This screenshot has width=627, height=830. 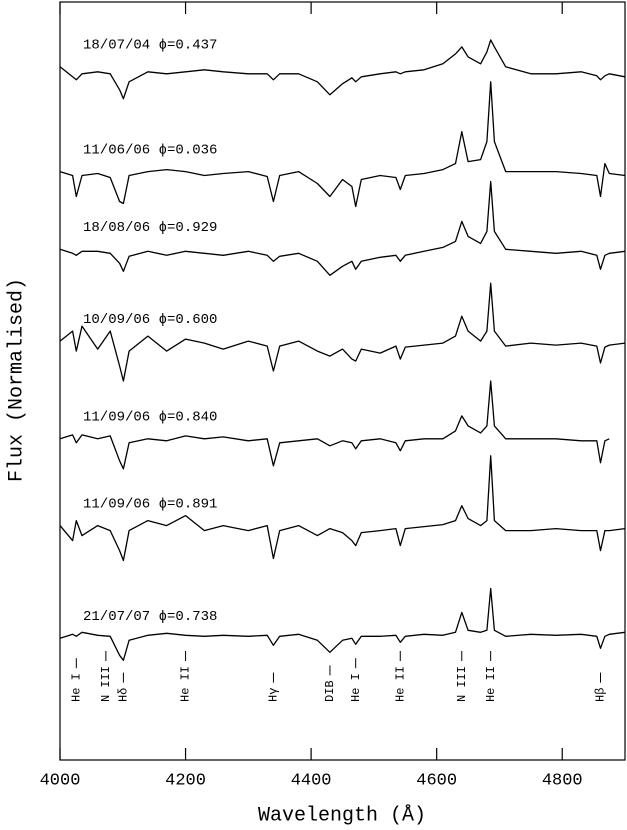 I want to click on line-label: Hδ, so click(x=124, y=695).